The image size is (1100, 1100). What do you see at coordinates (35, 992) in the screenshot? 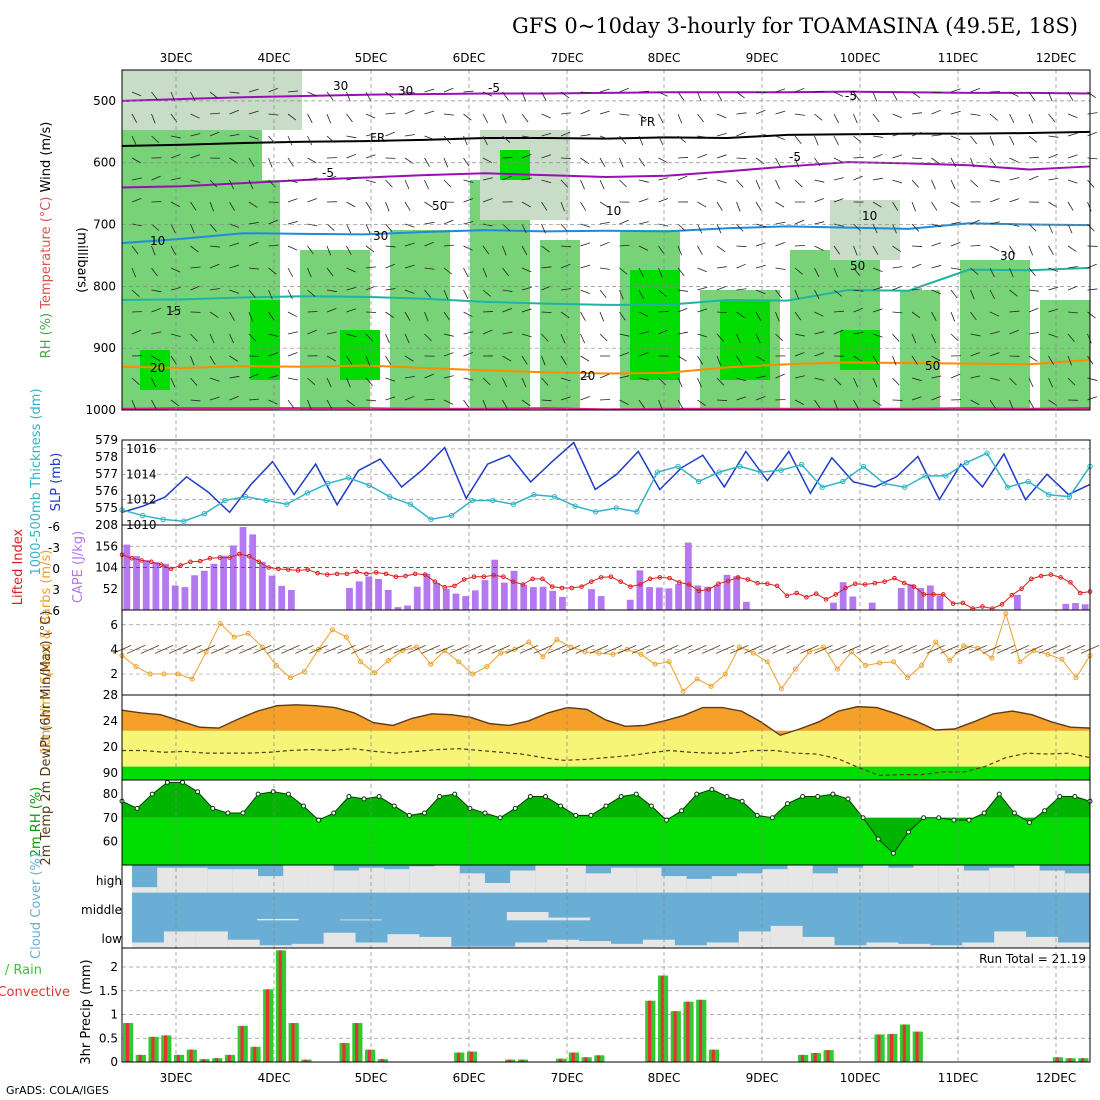
I see `precip-convective-label: Convective` at bounding box center [35, 992].